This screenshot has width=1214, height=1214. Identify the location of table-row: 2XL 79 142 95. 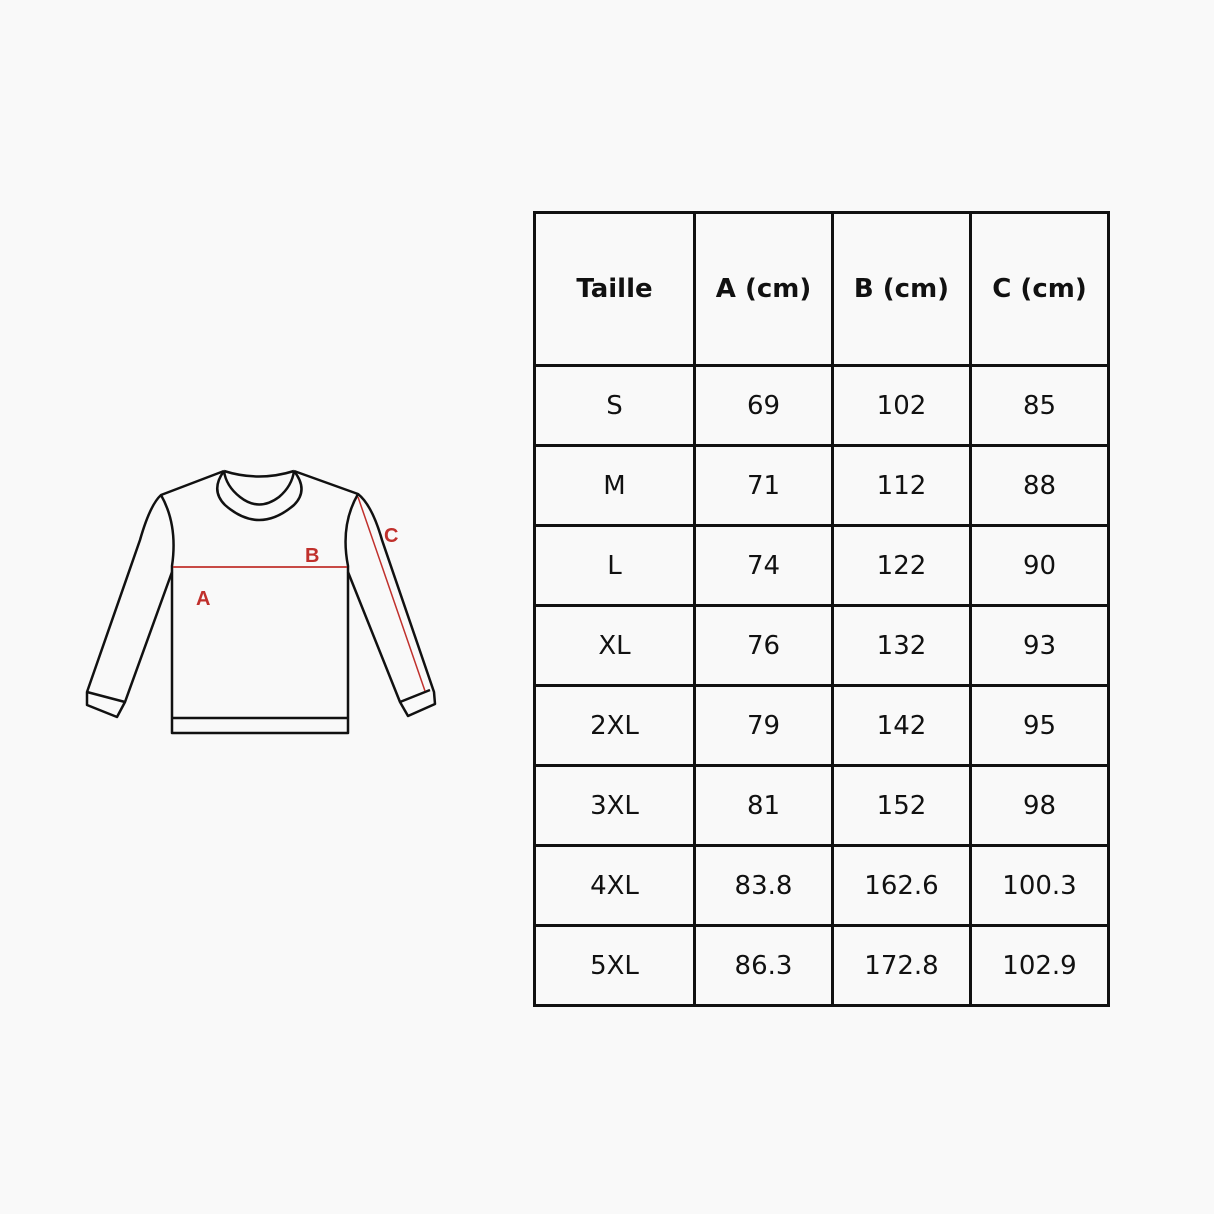
(821, 725).